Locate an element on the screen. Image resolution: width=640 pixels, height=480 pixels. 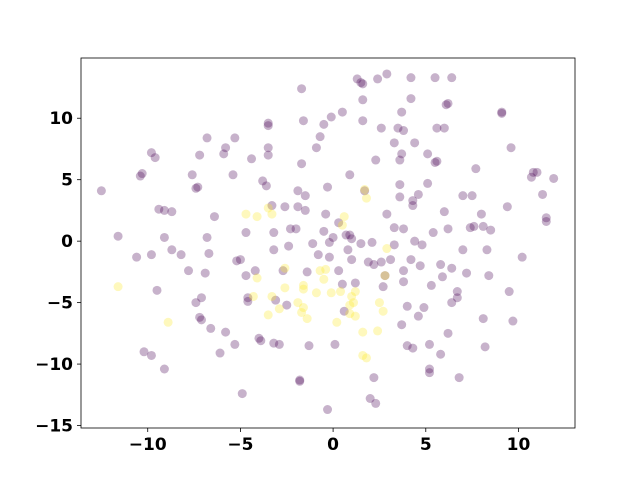
y-tick-label: −10 is located at coordinates (54, 365).